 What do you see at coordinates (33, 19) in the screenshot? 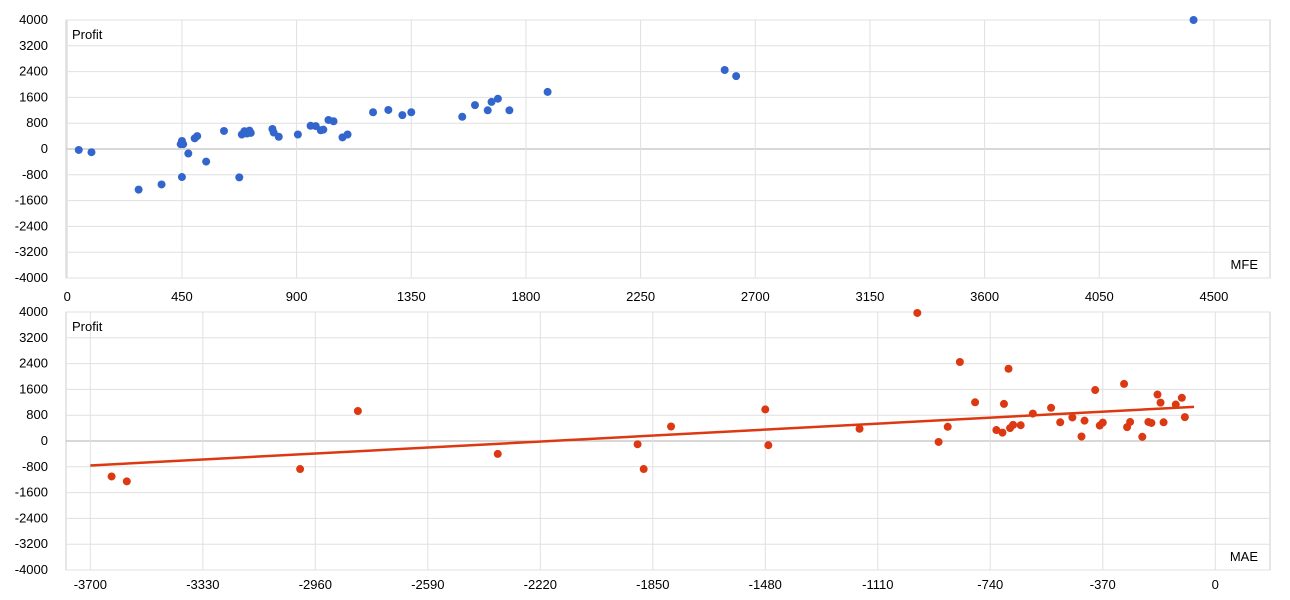
I see `mfe-y-tick-label: 4000` at bounding box center [33, 19].